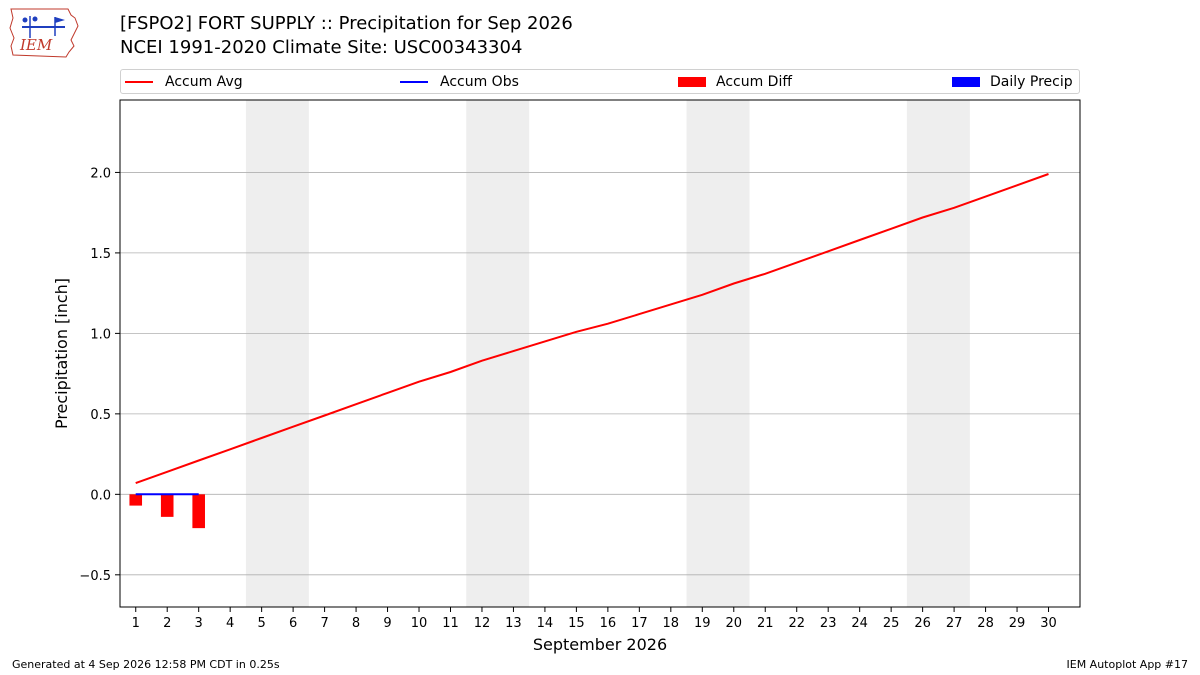 The image size is (1200, 675). Describe the element at coordinates (100, 495) in the screenshot. I see `y-tick-label: 0.0` at that location.